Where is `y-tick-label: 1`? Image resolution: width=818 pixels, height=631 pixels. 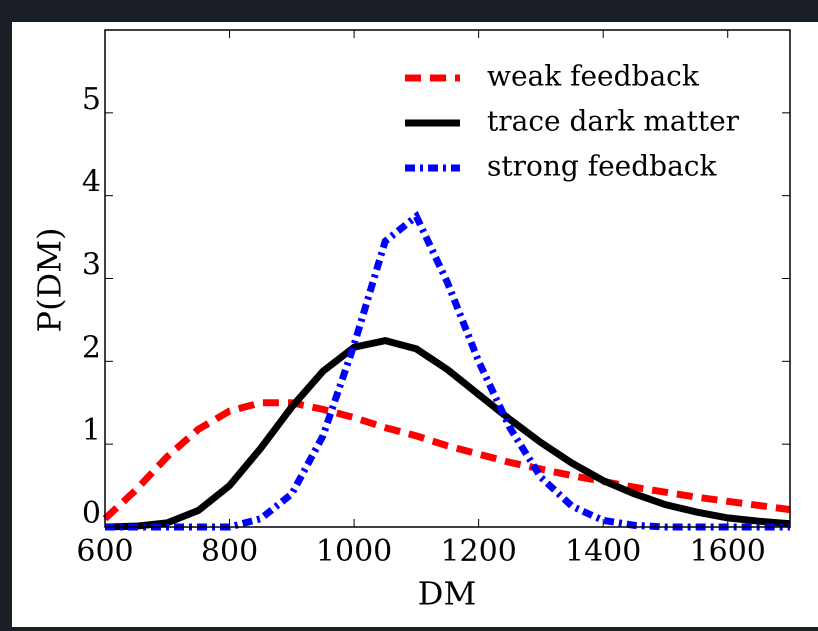
y-tick-label: 1 is located at coordinates (91, 430).